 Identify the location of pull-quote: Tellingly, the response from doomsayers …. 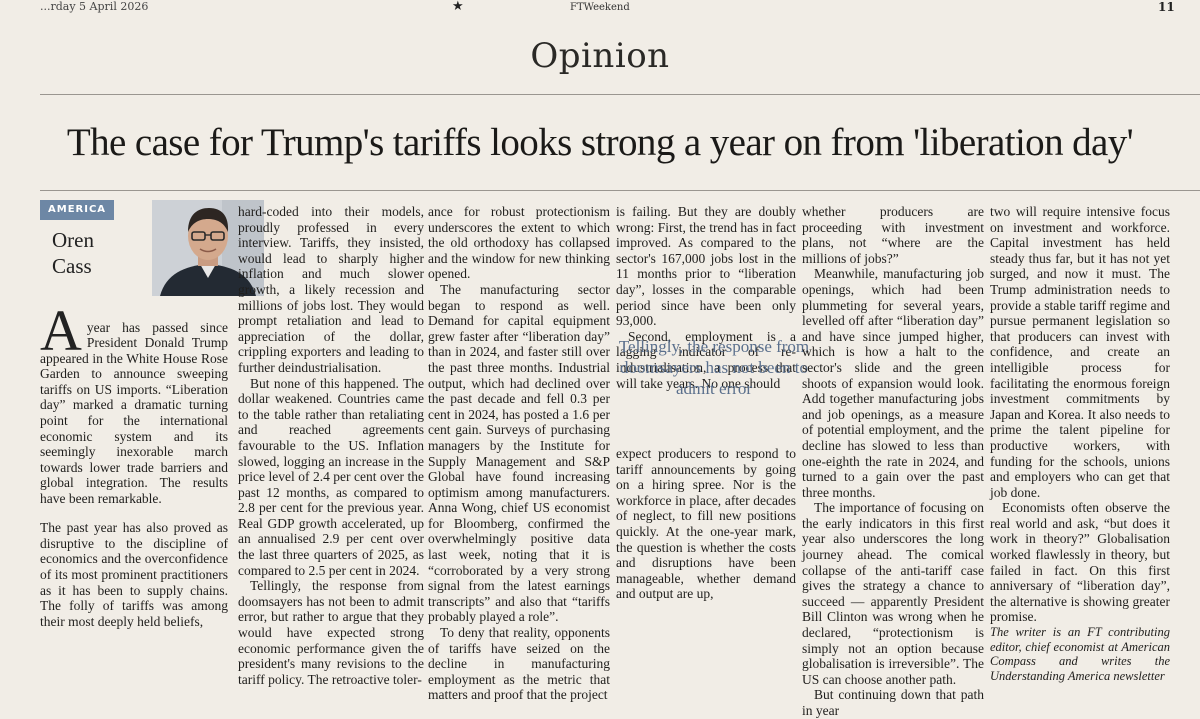
(714, 367).